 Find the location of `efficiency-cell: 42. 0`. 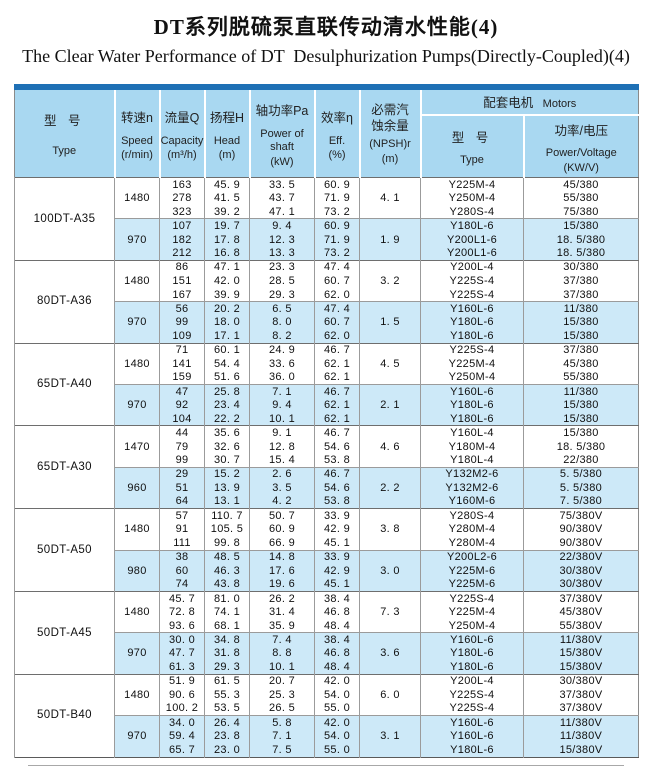

efficiency-cell: 42. 0 is located at coordinates (337, 722).